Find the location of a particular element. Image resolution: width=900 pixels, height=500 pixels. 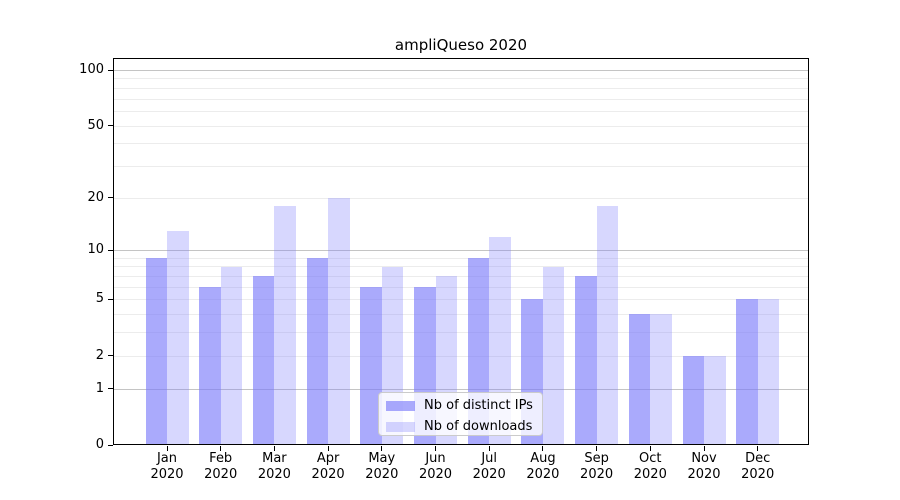

legend-label-distinct-ips: Nb of distinct IPs is located at coordinates (478, 405).